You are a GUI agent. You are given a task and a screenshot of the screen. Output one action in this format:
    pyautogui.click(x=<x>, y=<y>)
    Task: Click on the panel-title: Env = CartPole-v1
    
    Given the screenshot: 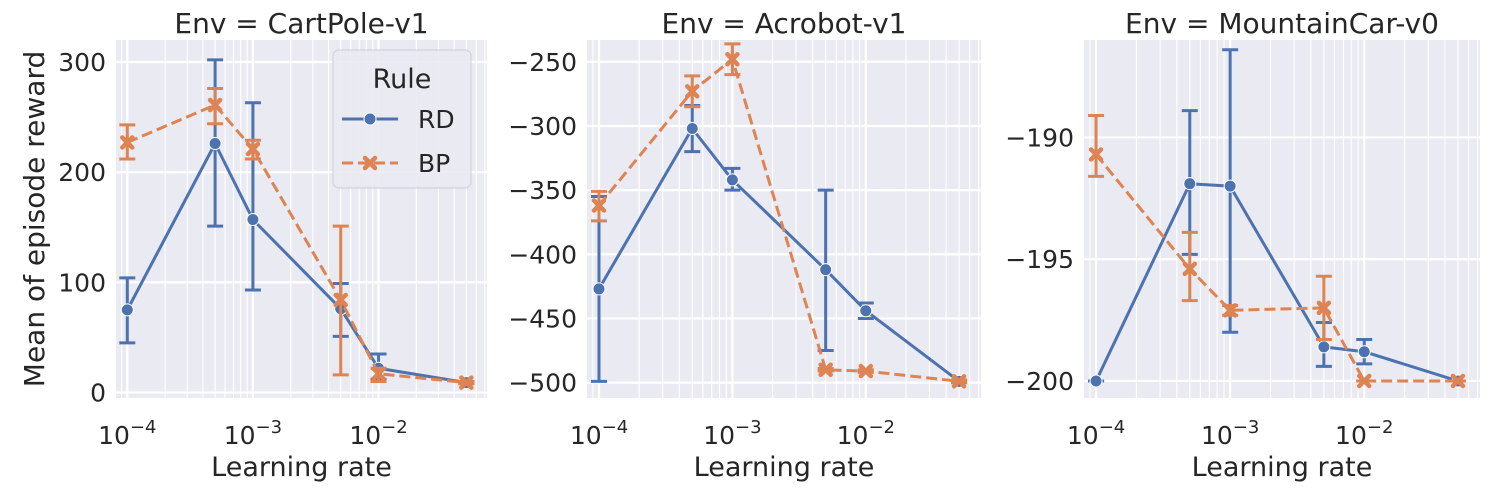 What is the action you would take?
    pyautogui.click(x=301, y=23)
    